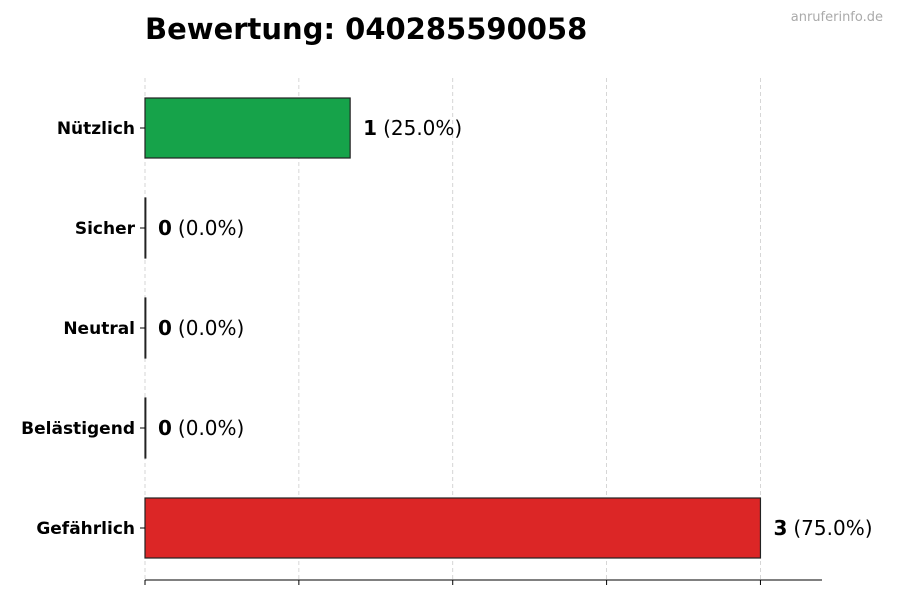  What do you see at coordinates (836, 17) in the screenshot?
I see `watermark: anruferinfo.de` at bounding box center [836, 17].